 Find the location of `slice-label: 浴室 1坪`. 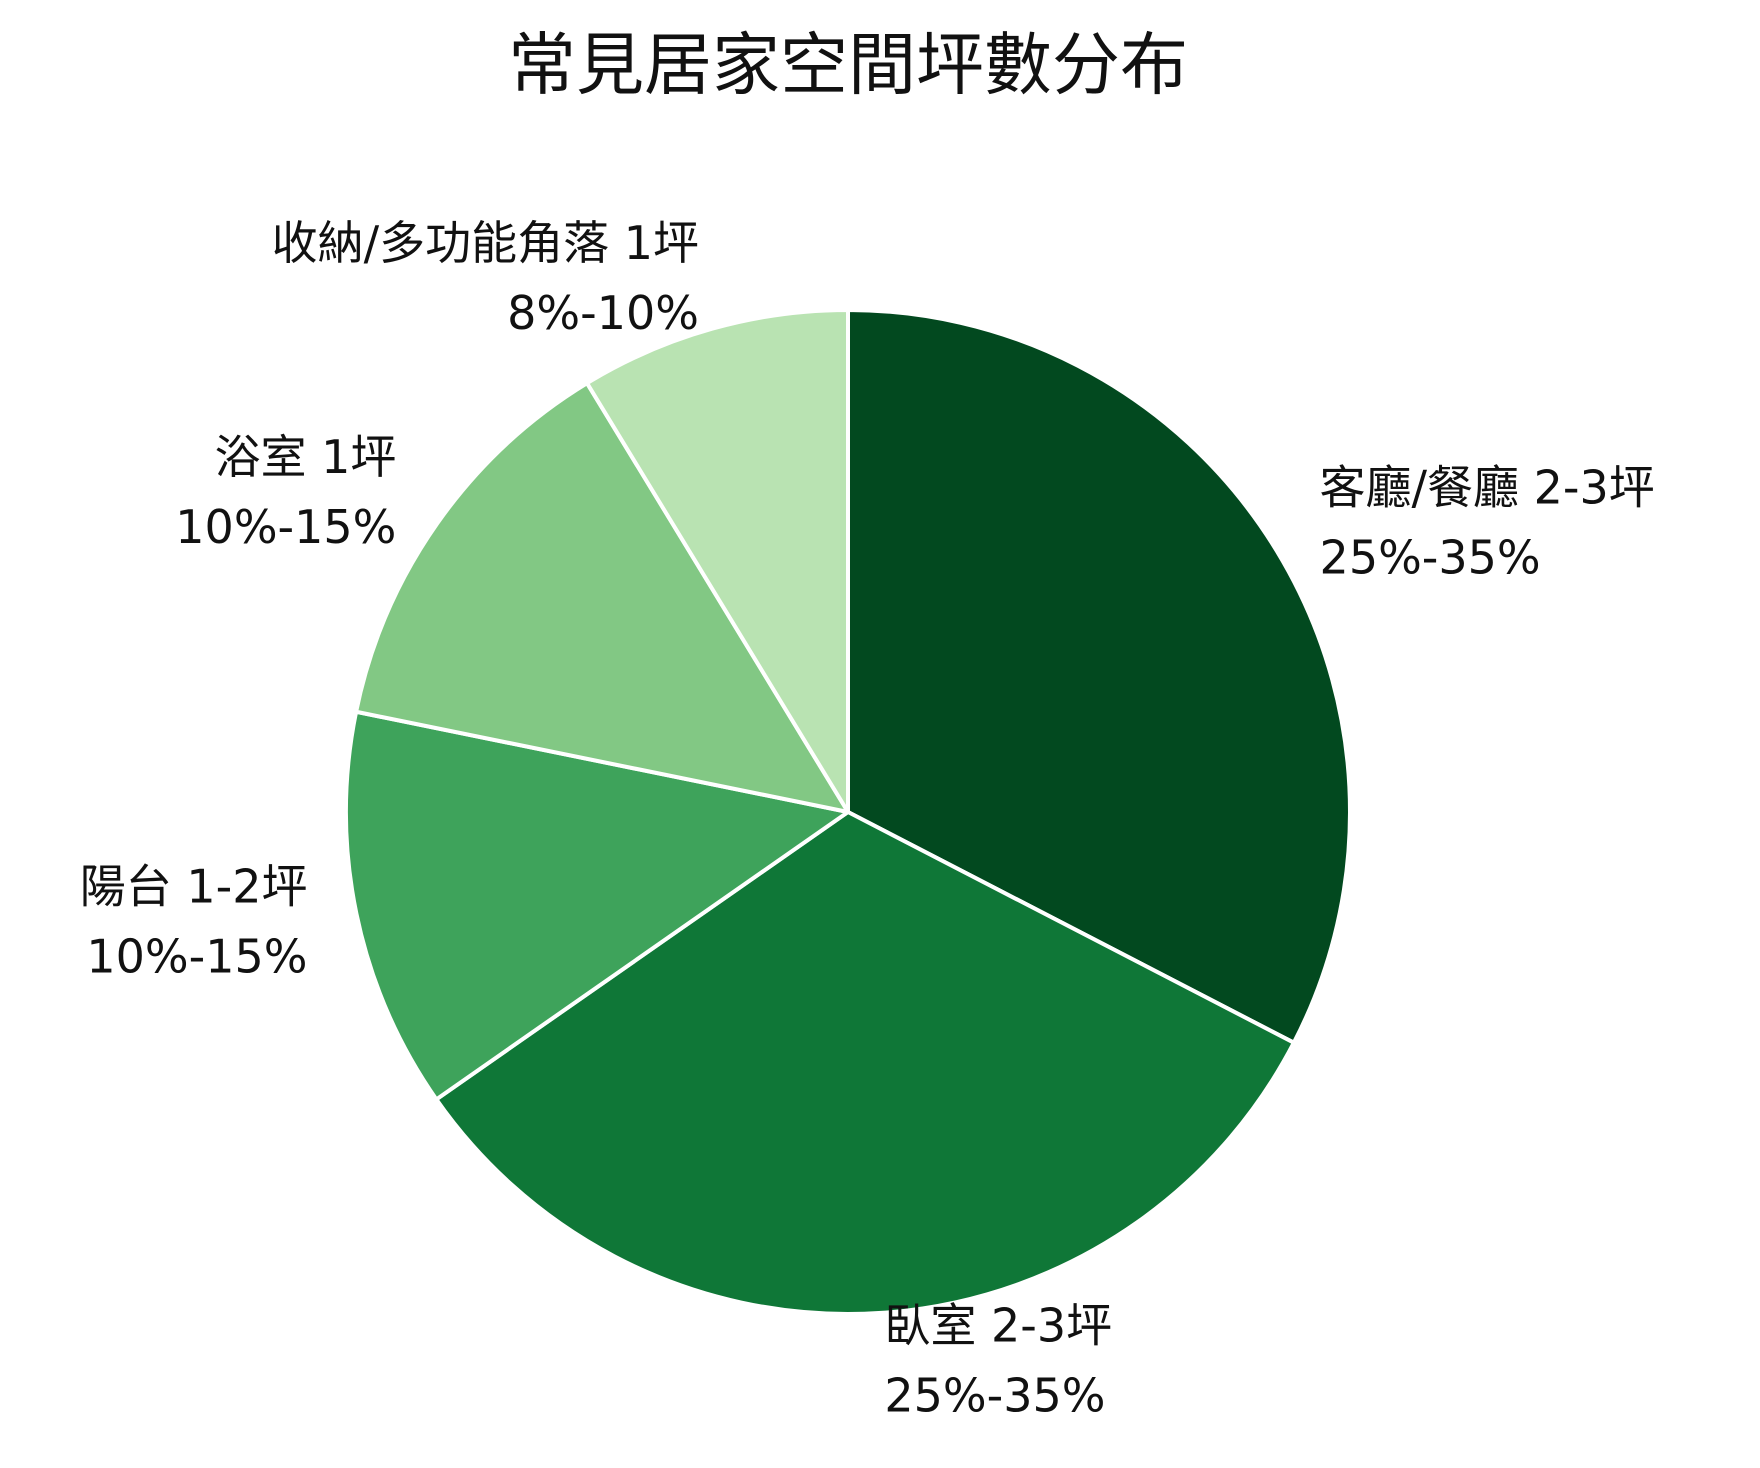

slice-label: 浴室 1坪 is located at coordinates (305, 457).